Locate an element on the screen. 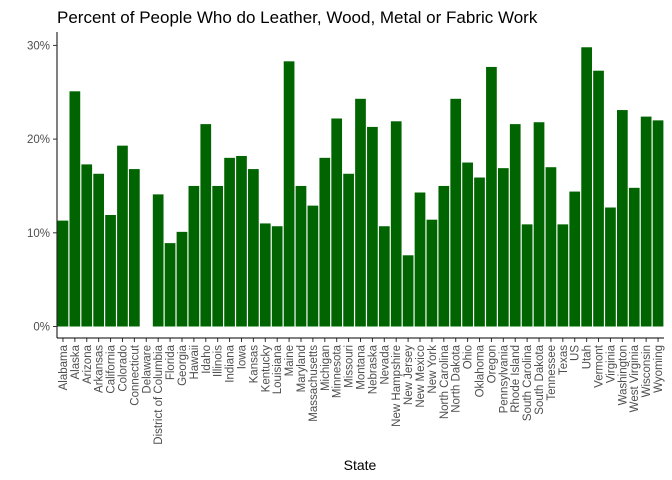 This screenshot has height=480, width=672. bar-washington is located at coordinates (622, 218).